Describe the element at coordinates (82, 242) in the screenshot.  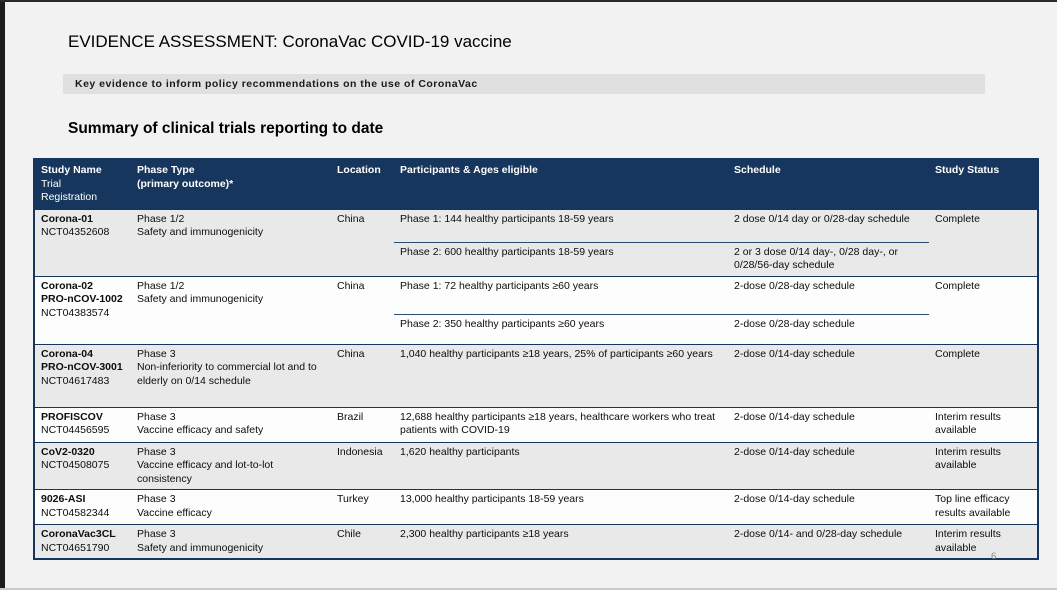
I see `cell-study-name: Corona-01 NCT04352608` at that location.